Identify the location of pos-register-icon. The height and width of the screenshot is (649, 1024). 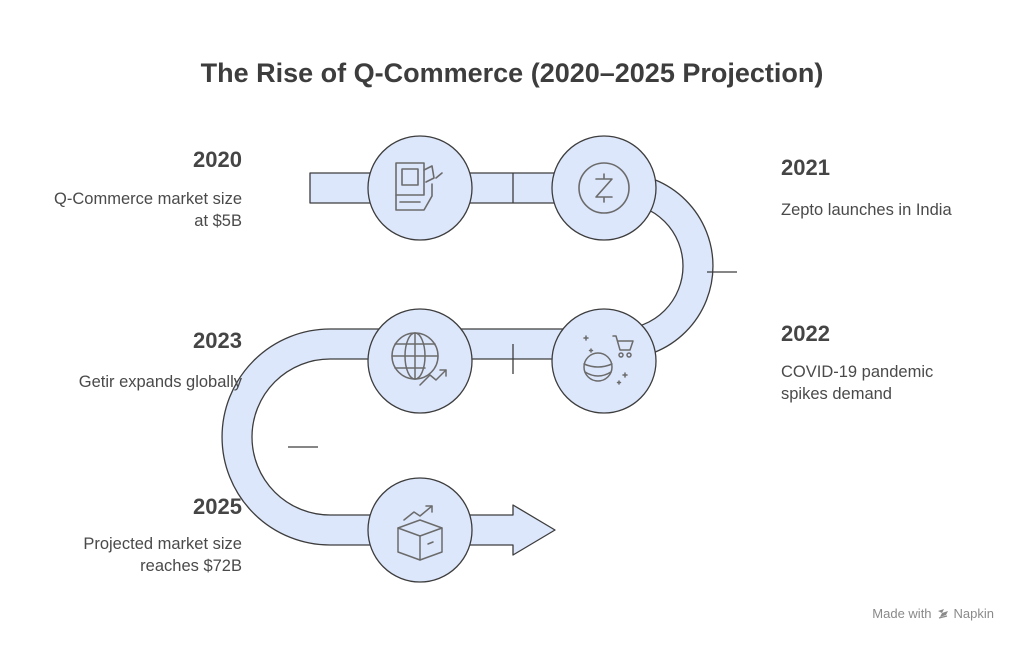
(419, 186).